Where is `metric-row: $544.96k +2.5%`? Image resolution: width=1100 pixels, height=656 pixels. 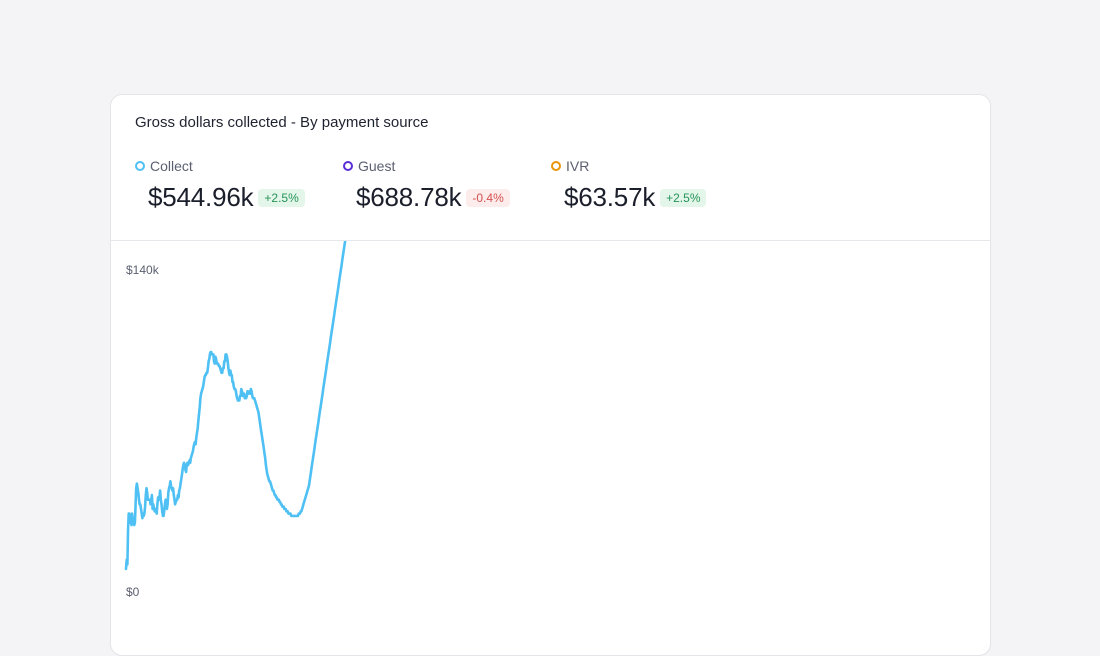
metric-row: $544.96k +2.5% is located at coordinates (226, 197).